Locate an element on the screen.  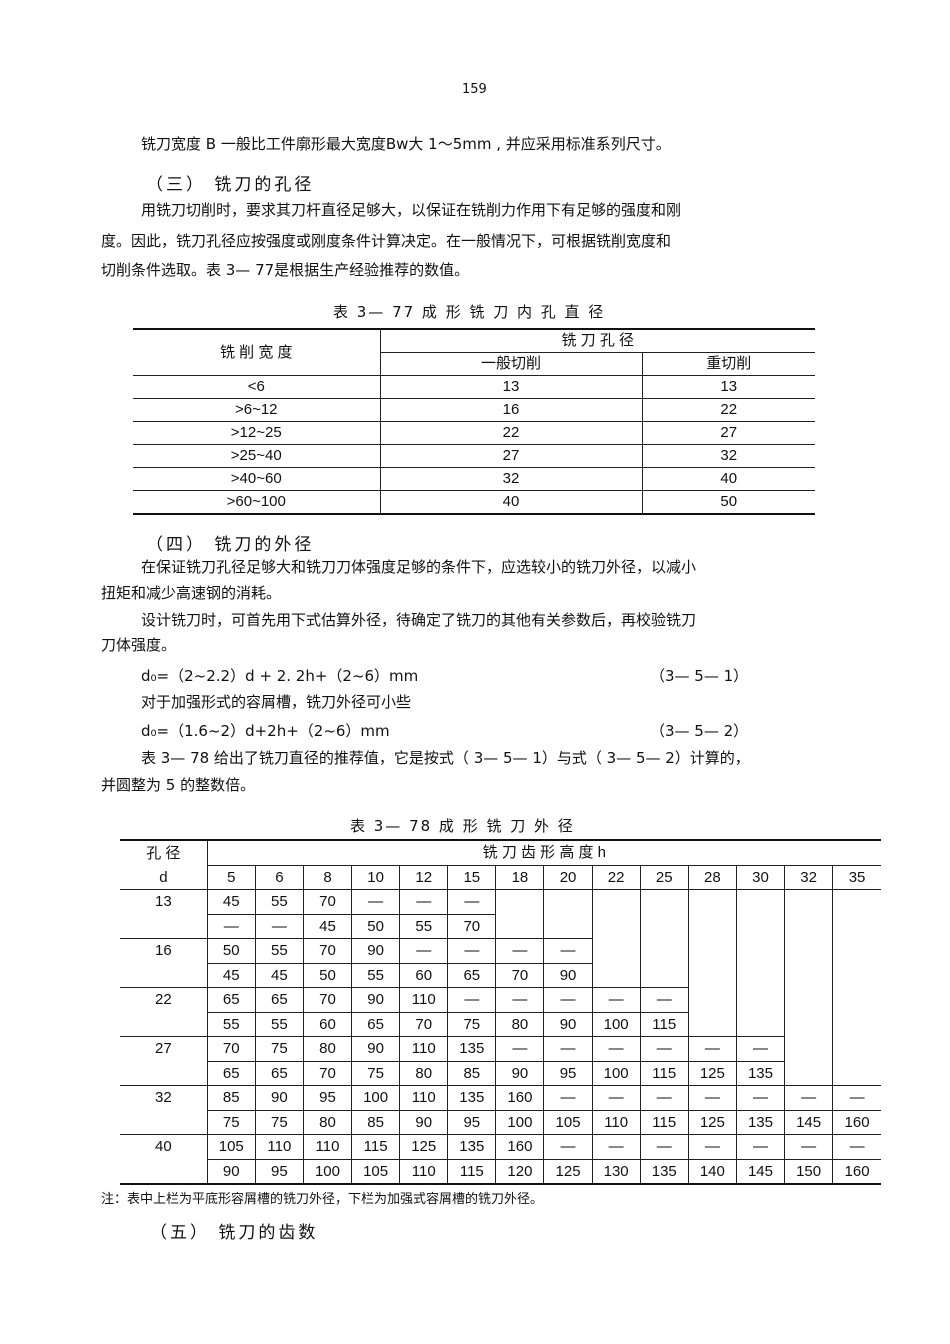
table-row: 32 85 90 95 100 110 135 160— — — — — — — is located at coordinates (500, 1110).